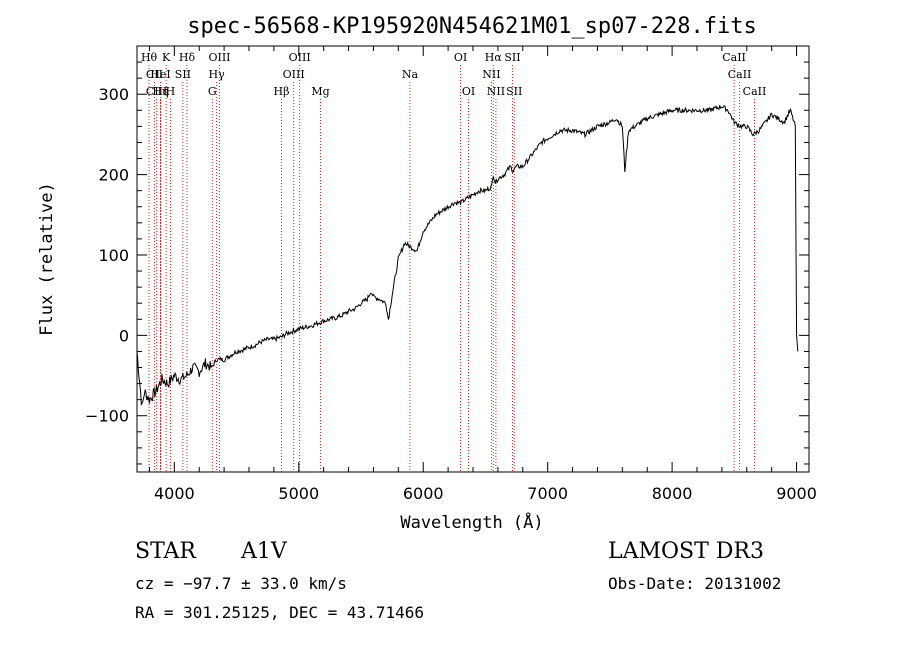 Image resolution: width=900 pixels, height=649 pixels. I want to click on spectral-line-label: Hη, so click(160, 91).